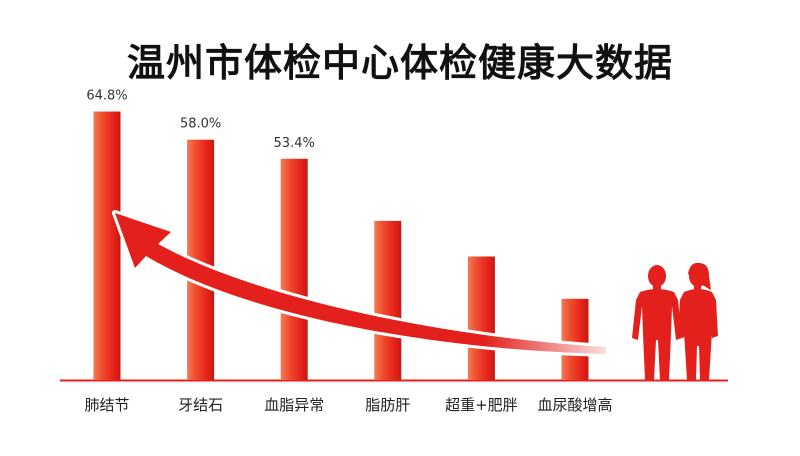 Image resolution: width=800 pixels, height=456 pixels. What do you see at coordinates (294, 143) in the screenshot?
I see `value-label: 53.4%` at bounding box center [294, 143].